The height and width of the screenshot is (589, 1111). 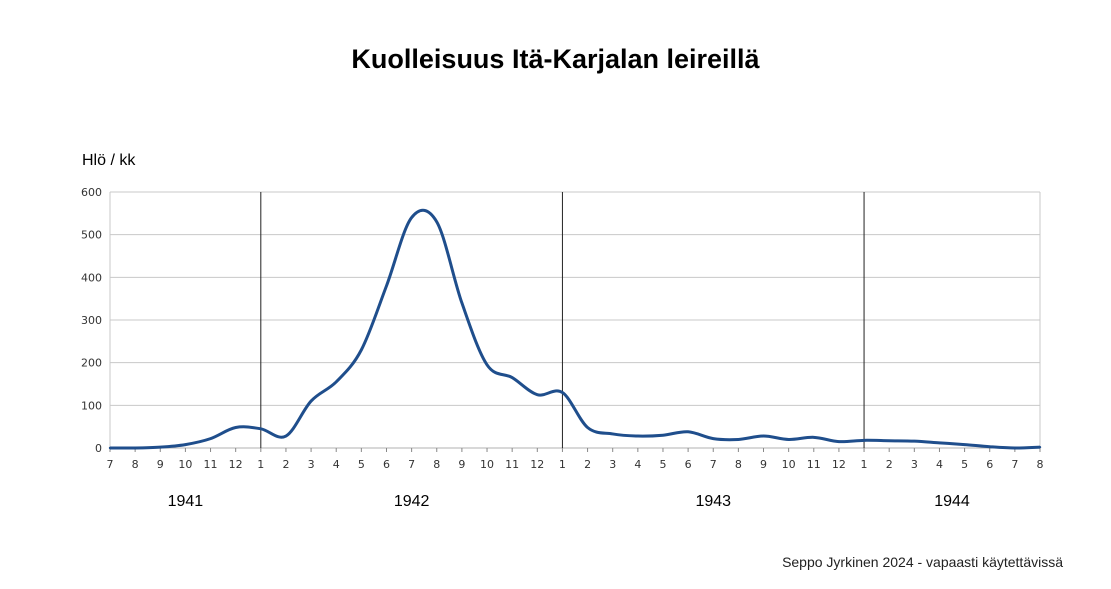 I want to click on year-label: 1941, so click(x=186, y=501).